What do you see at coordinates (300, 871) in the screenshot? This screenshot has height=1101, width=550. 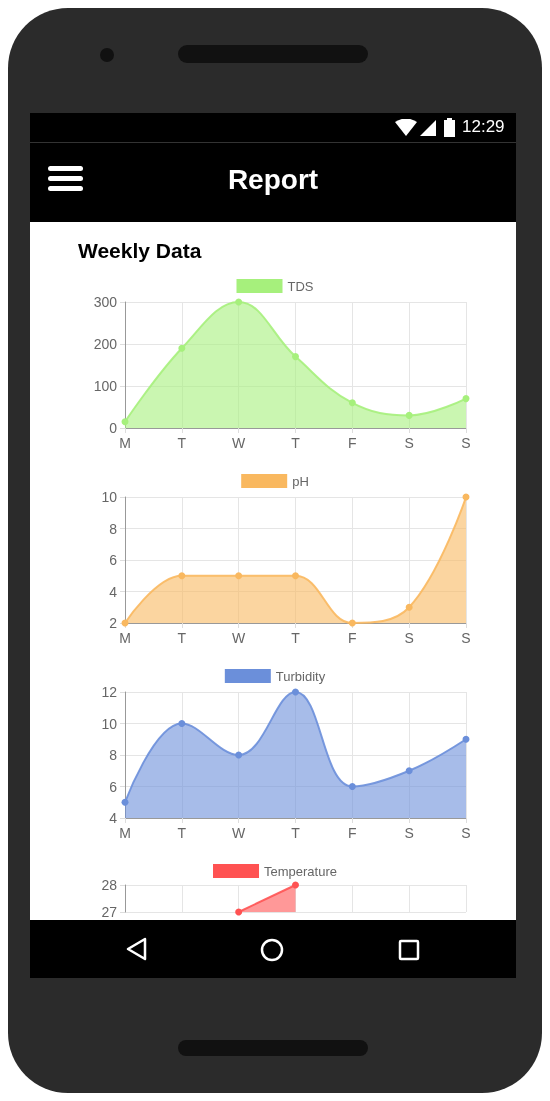 I see `legend-label: Temperature` at bounding box center [300, 871].